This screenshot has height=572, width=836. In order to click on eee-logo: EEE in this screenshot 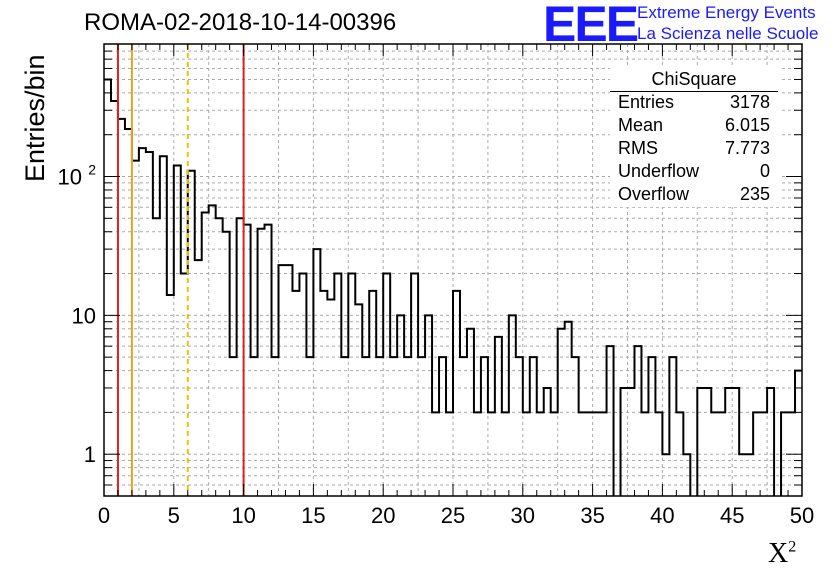, I will do `click(591, 26)`.